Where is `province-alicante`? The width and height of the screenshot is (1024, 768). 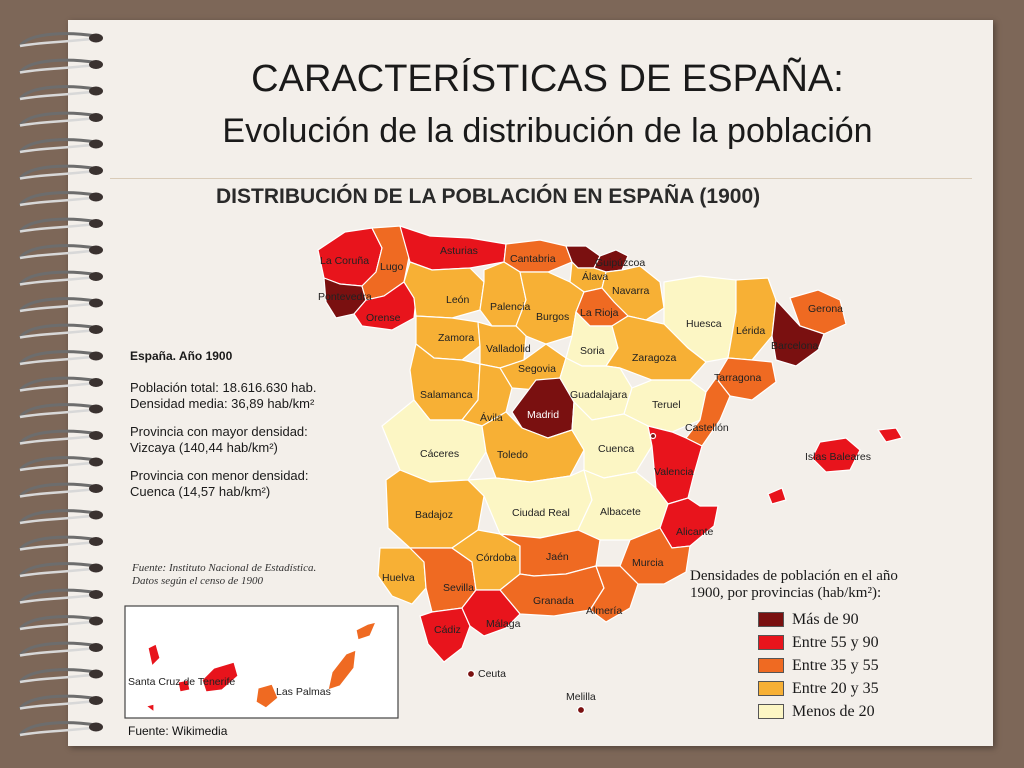 province-alicante is located at coordinates (689, 523).